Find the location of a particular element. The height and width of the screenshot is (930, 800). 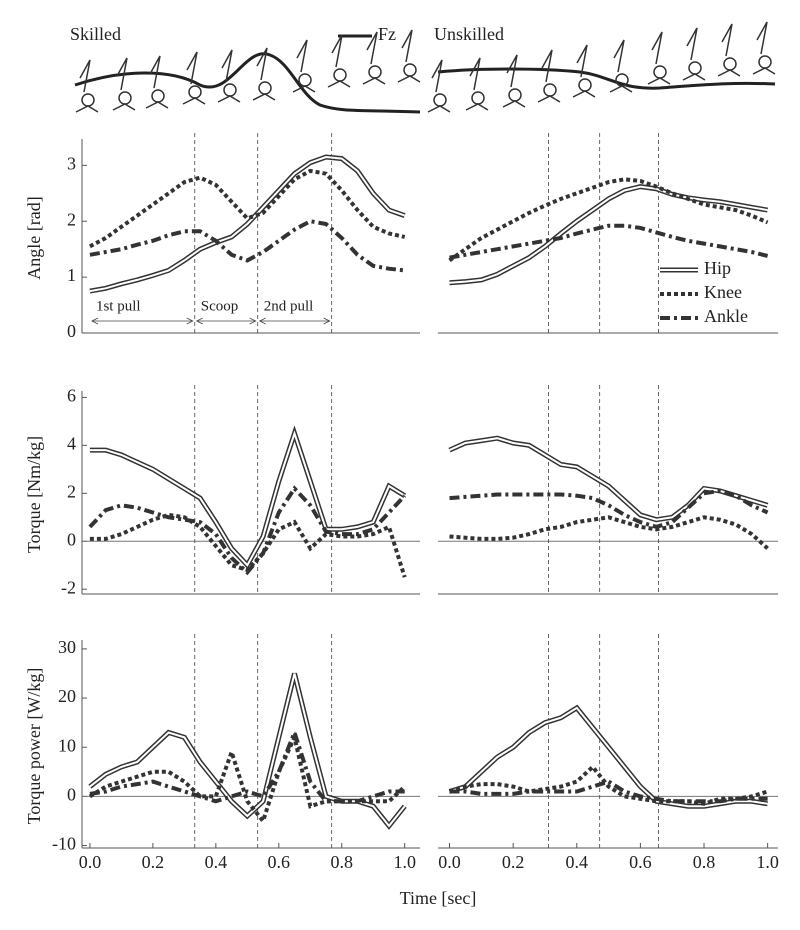

y-tick-label: -2 is located at coordinates (68, 587).